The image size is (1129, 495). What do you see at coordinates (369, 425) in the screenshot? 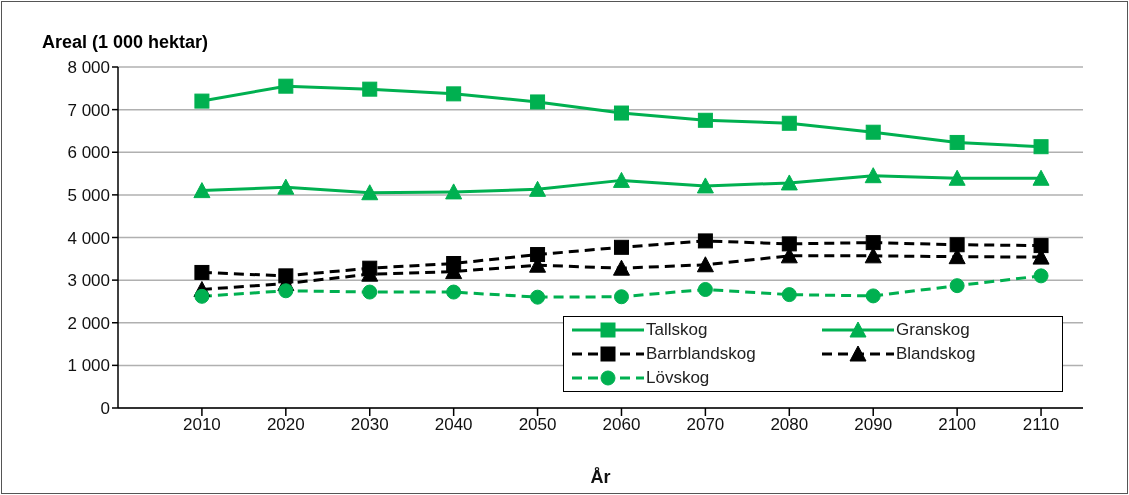
I see `x-tick-label: 2030` at bounding box center [369, 425].